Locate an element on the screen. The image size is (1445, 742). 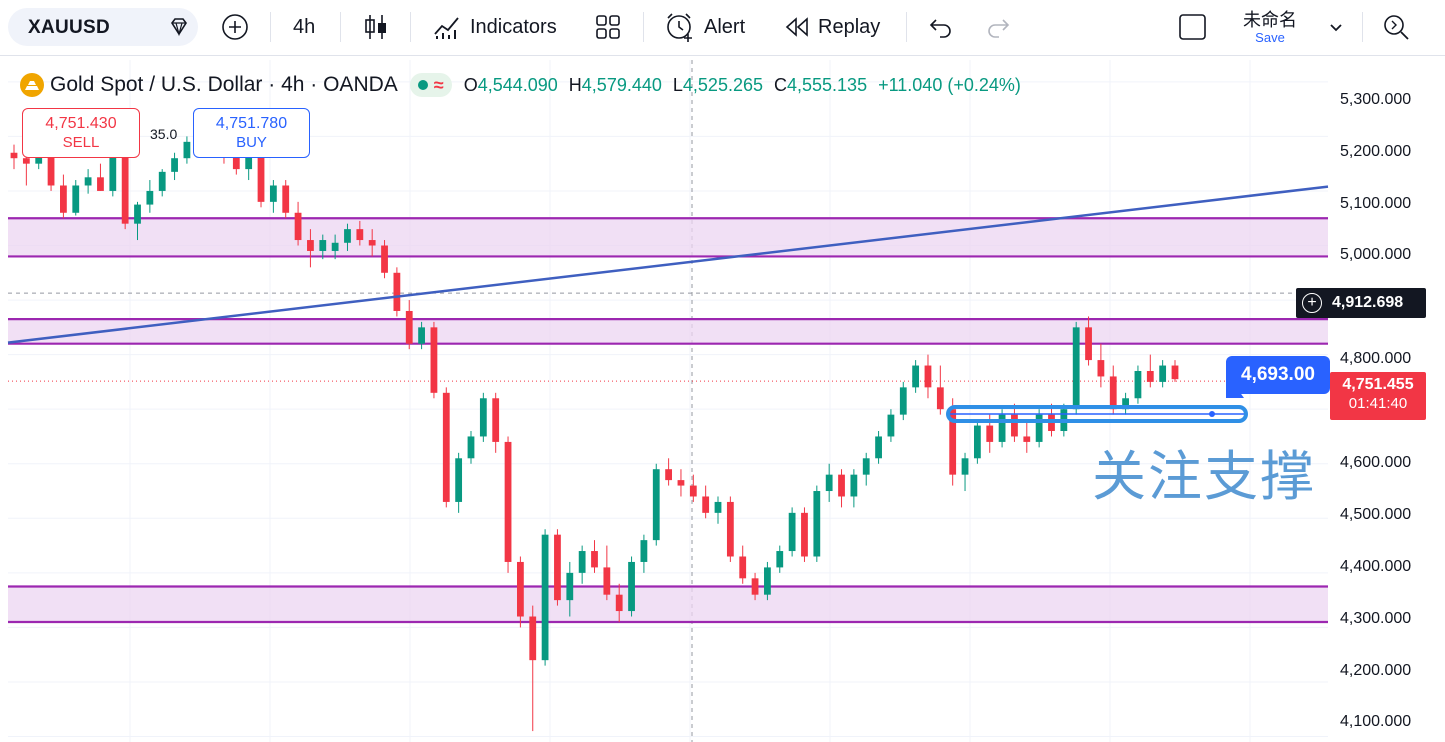
horizontal-ray-price-label: 4,693.00 is located at coordinates (1278, 375).